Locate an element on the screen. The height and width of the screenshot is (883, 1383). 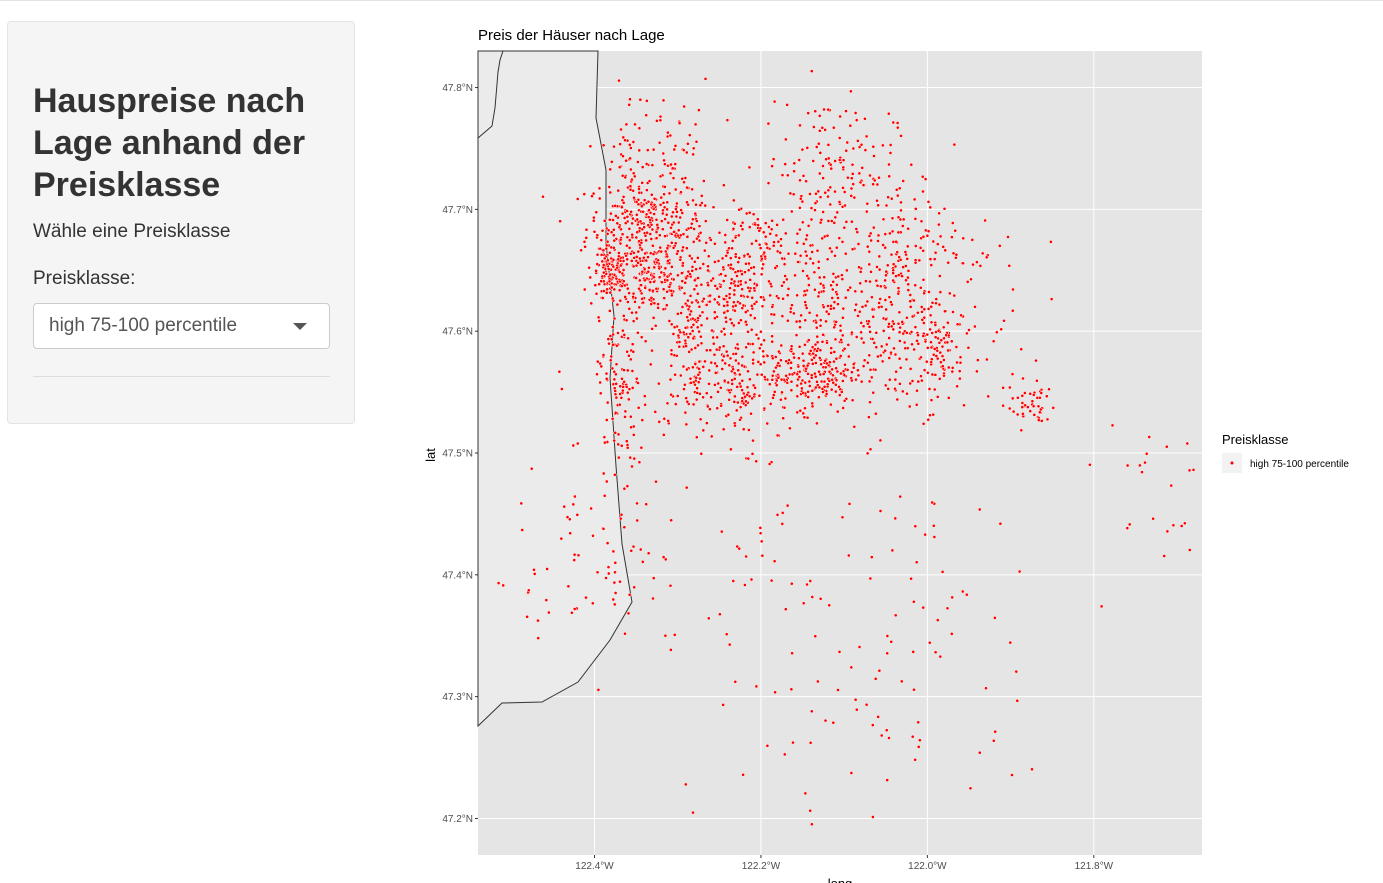
y-axis-label: lat is located at coordinates (430, 455).